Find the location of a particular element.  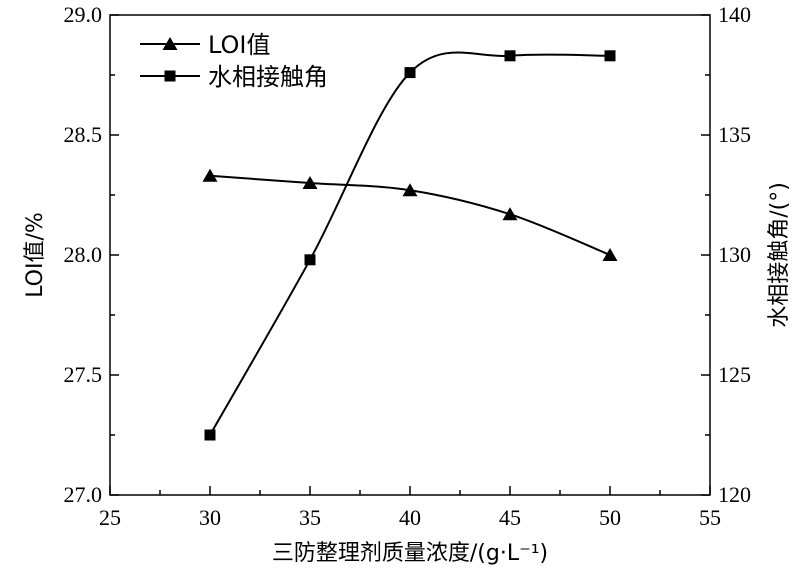

y-left-tick-label: 28.0 is located at coordinates (83, 254).